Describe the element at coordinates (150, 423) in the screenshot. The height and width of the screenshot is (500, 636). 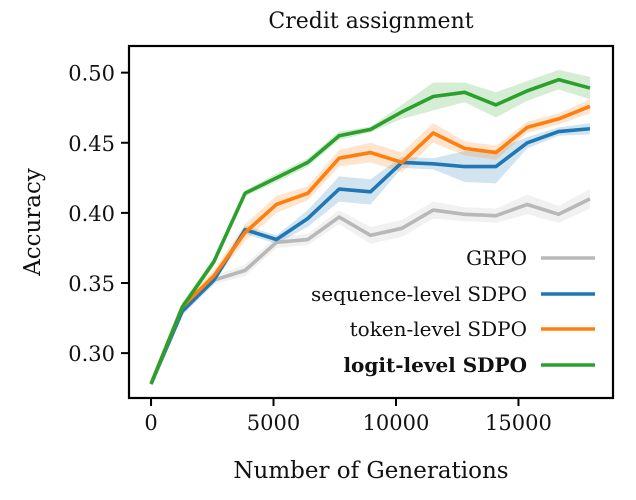
I see `x-tick-label: 0` at that location.